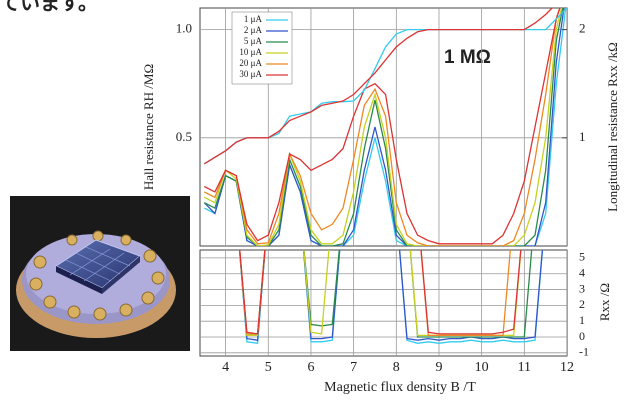  I want to click on x-tick-label: 5, so click(268, 367).